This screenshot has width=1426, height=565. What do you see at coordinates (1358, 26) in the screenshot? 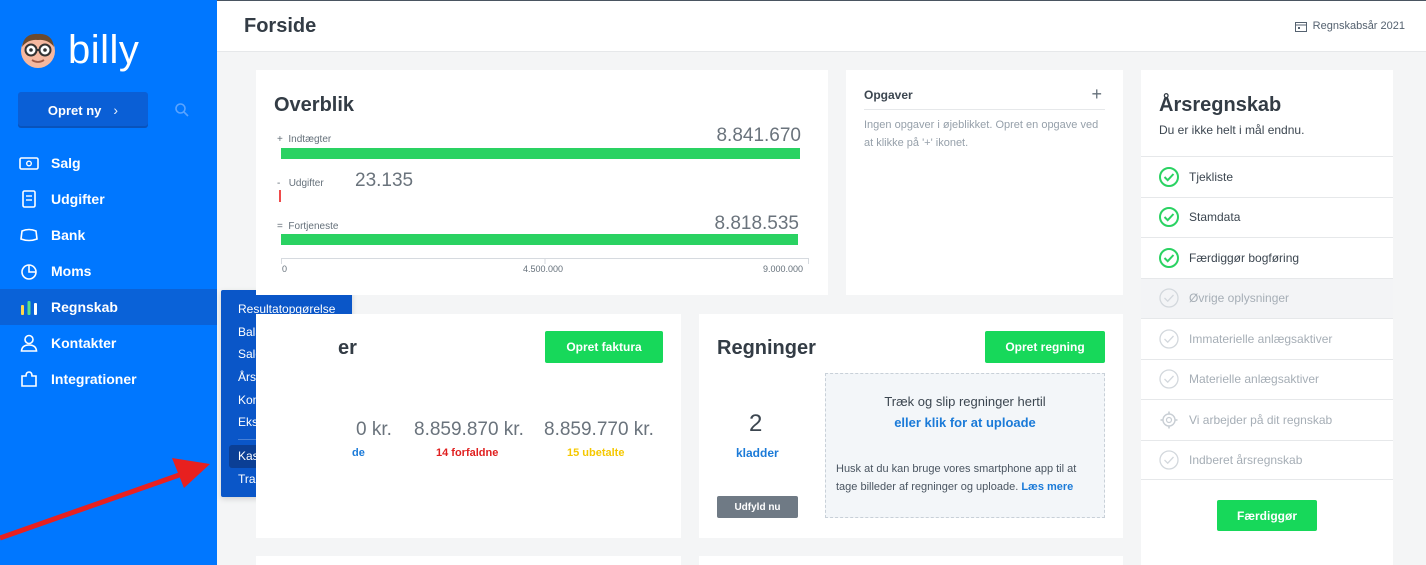
I see `fiscal-year-label: Regnskabsår 2021` at bounding box center [1358, 26].